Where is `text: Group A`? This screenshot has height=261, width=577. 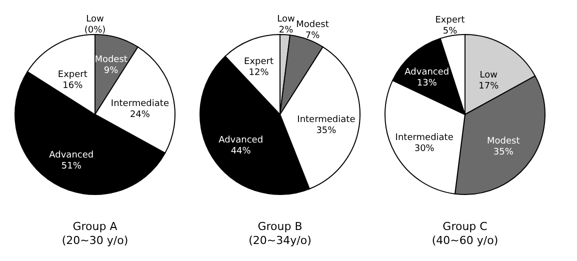 text: Group A is located at coordinates (95, 226).